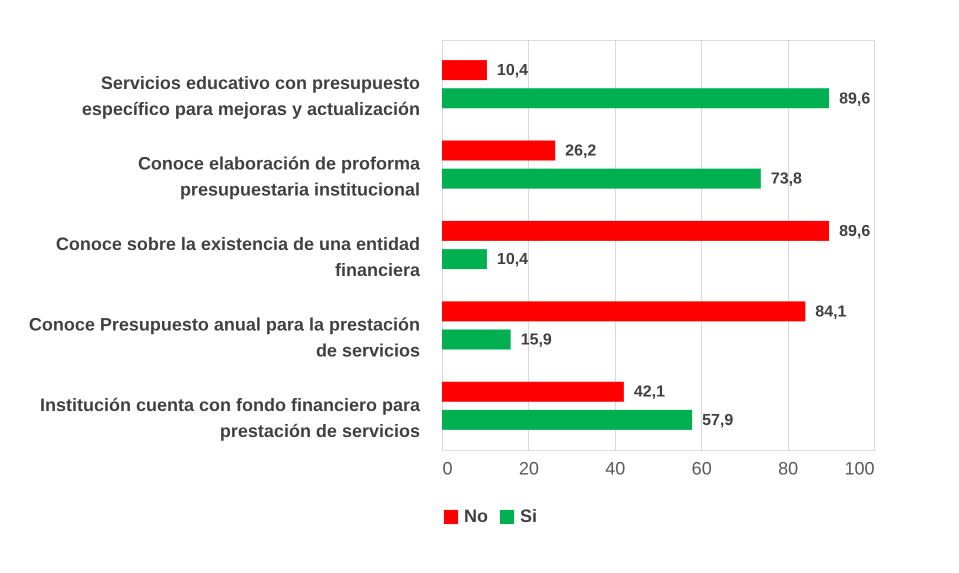 This screenshot has height=573, width=959. Describe the element at coordinates (476, 516) in the screenshot. I see `legend-label: No` at that location.